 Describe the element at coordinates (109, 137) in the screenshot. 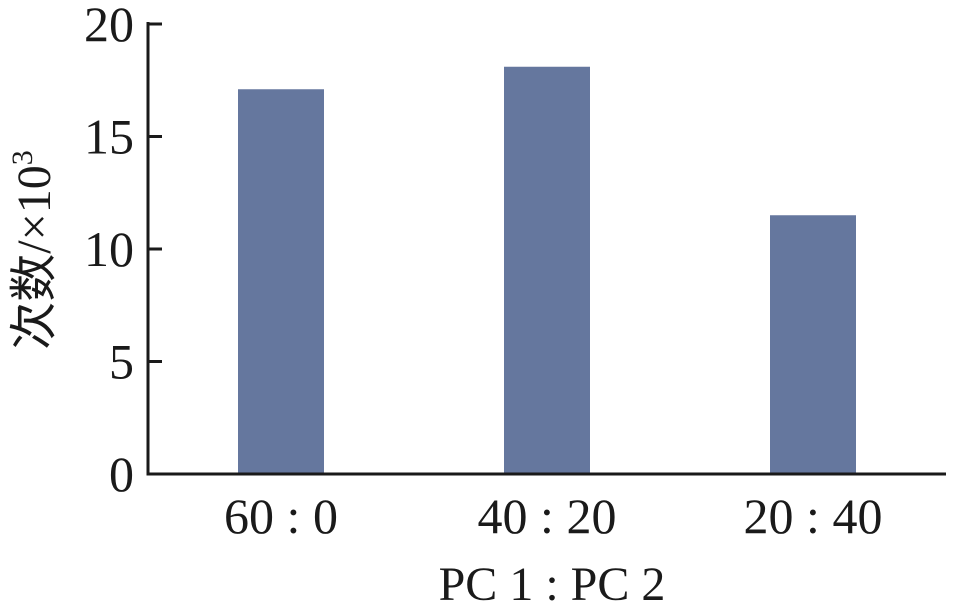

I see `y-tick-label-4: 15` at that location.